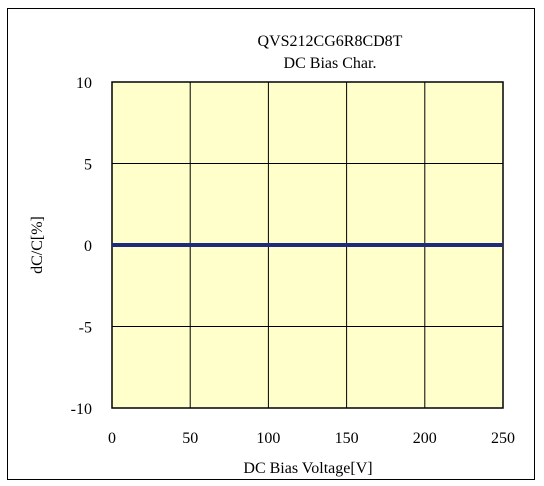 The height and width of the screenshot is (486, 544). Describe the element at coordinates (88, 246) in the screenshot. I see `y-tick-label: 0` at that location.